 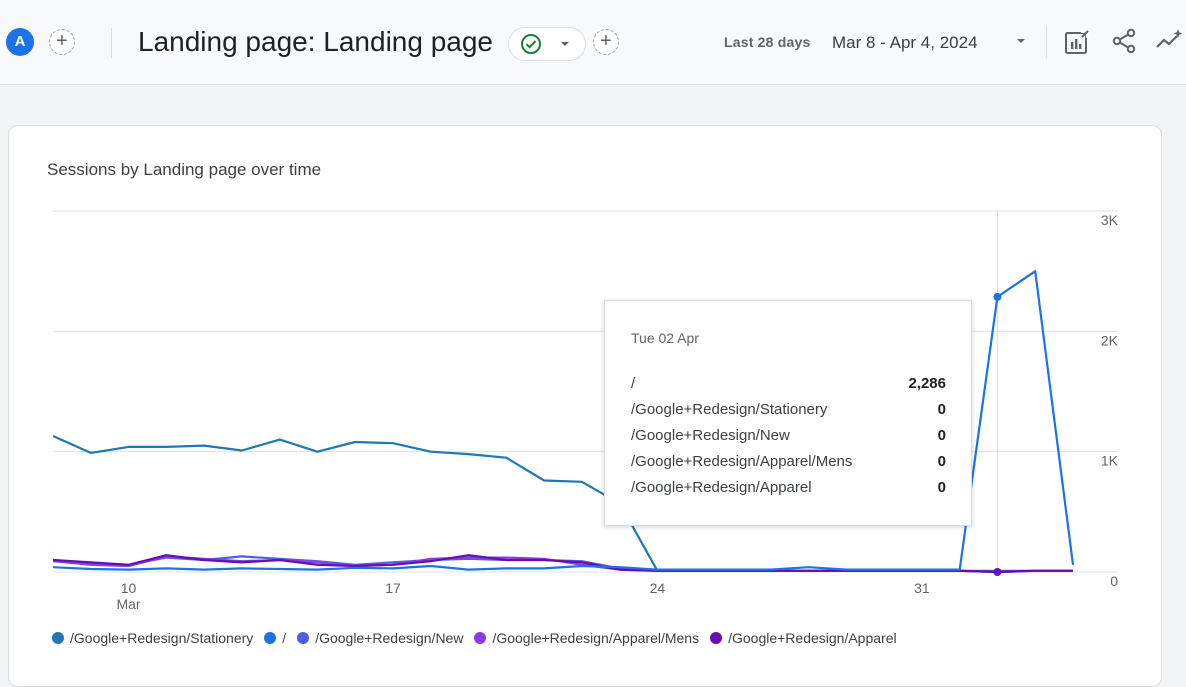 I want to click on status-dropdown-button, so click(x=547, y=44).